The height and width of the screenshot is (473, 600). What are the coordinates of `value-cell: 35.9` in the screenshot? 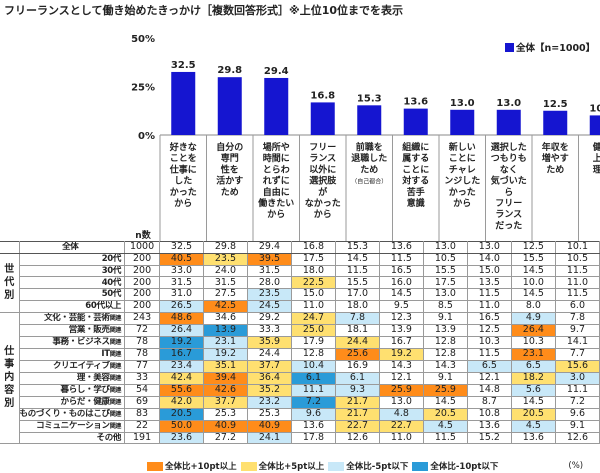 It's located at (269, 342).